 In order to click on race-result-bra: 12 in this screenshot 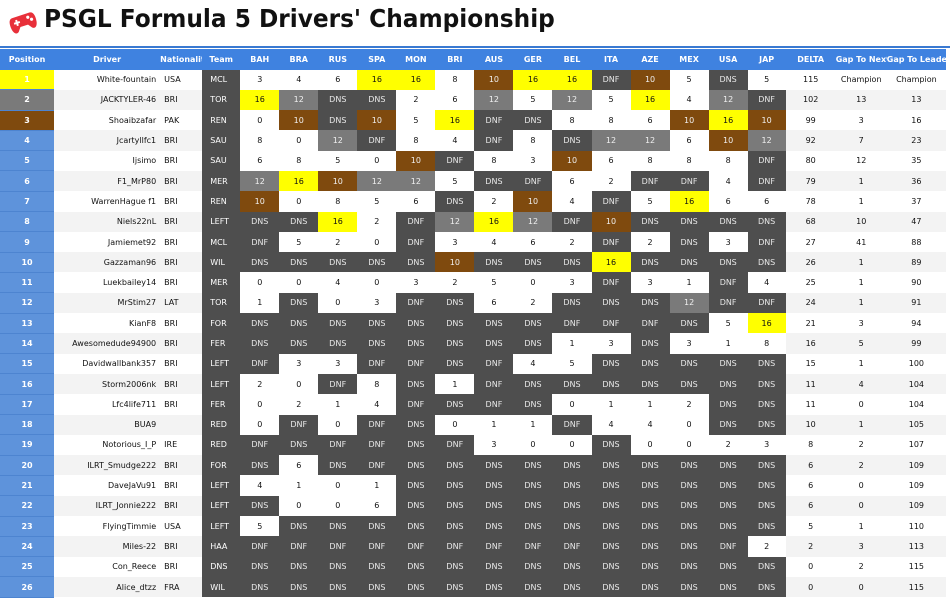, I will do `click(299, 100)`.